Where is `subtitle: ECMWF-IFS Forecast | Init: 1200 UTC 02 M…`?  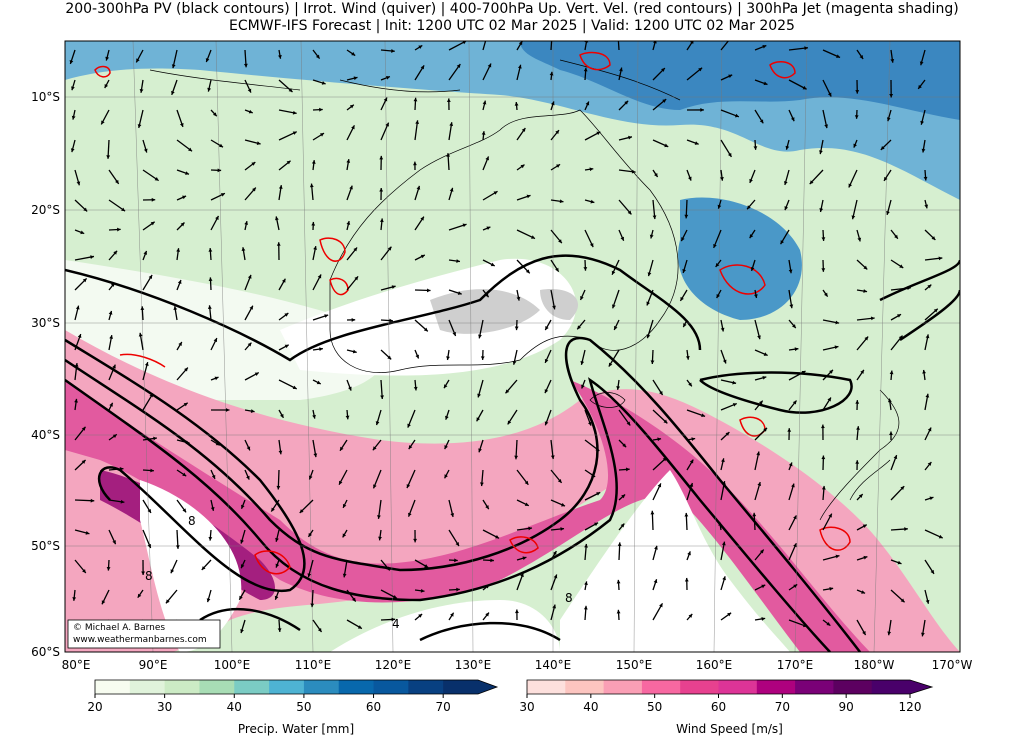
subtitle: ECMWF-IFS Forecast | Init: 1200 UTC 02 M… is located at coordinates (512, 26).